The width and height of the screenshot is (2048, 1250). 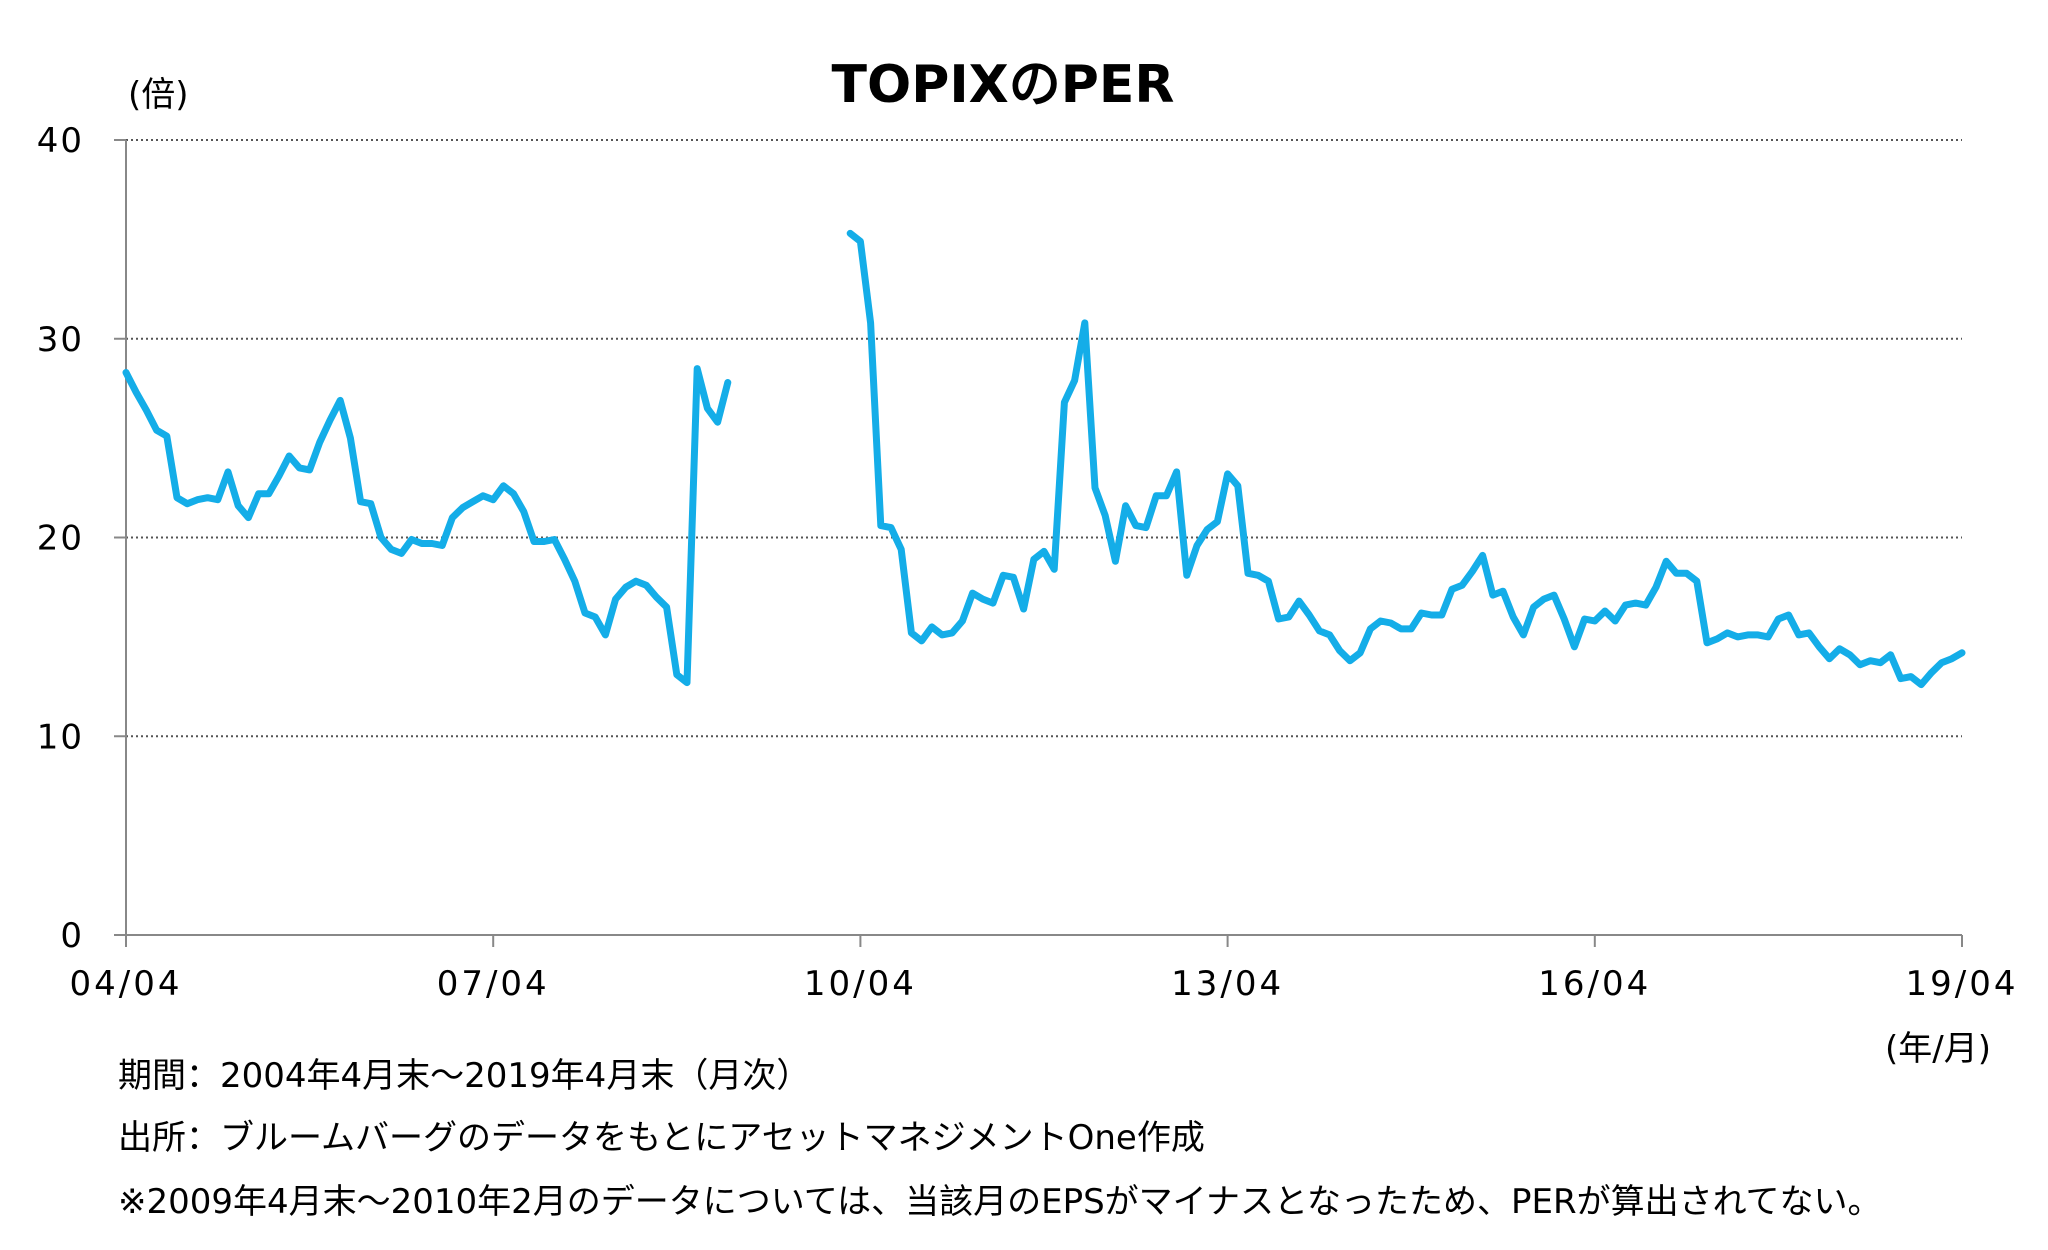 What do you see at coordinates (1962, 984) in the screenshot?
I see `x-tick-label: 19/04` at bounding box center [1962, 984].